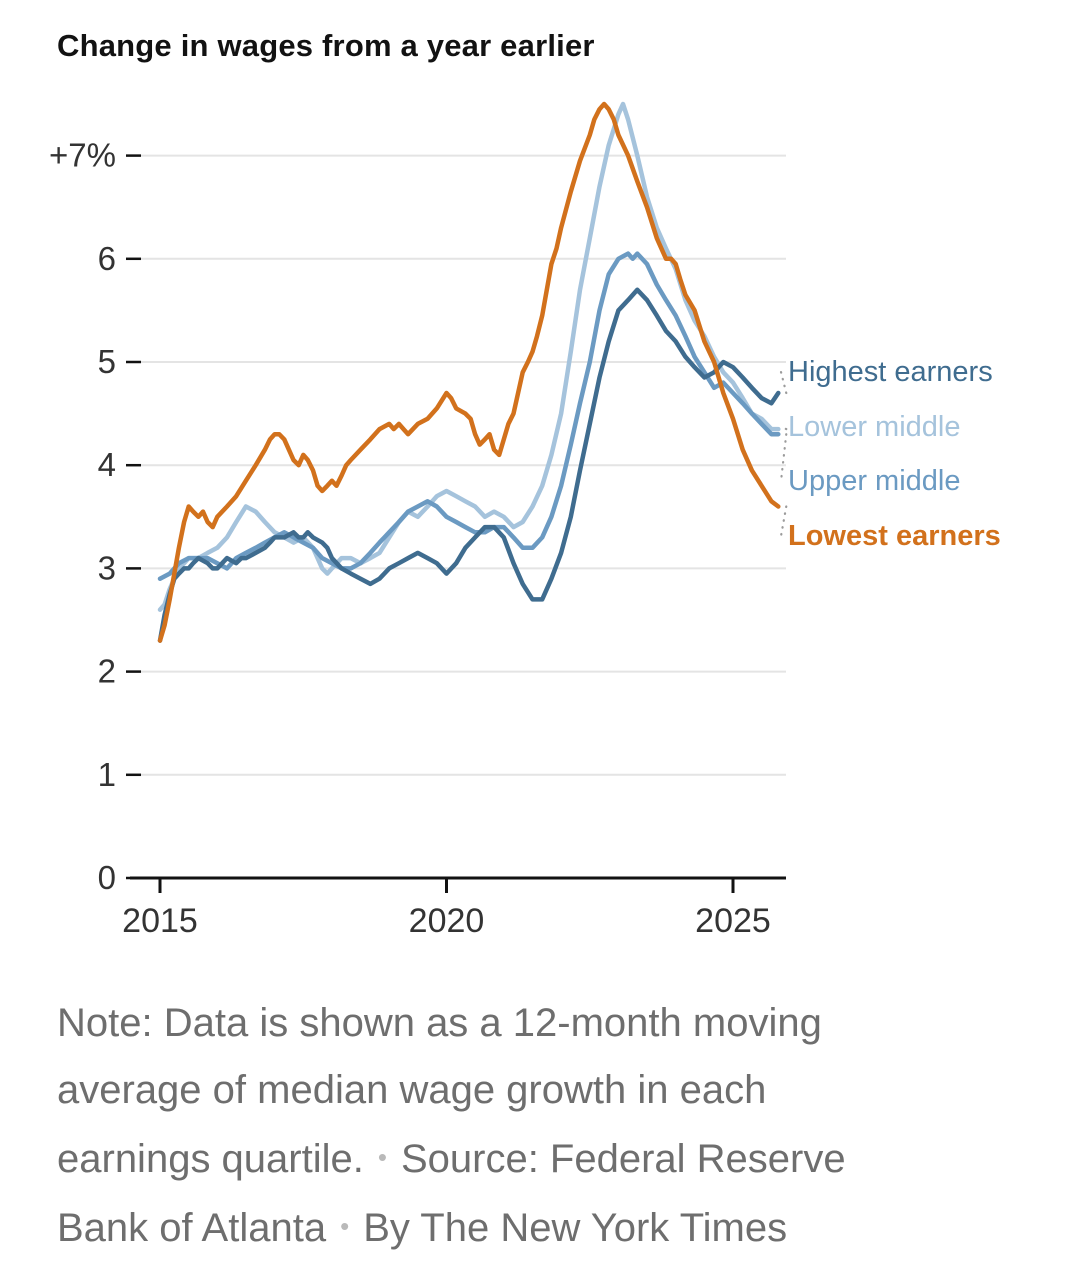 The height and width of the screenshot is (1284, 1080). Describe the element at coordinates (107, 774) in the screenshot. I see `y-tick-label: 1` at that location.